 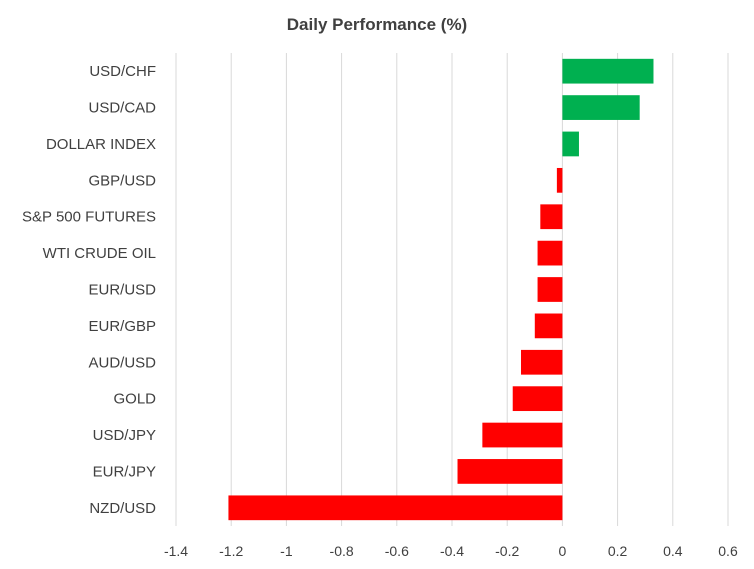 I want to click on category-label: GOLD, so click(x=134, y=399).